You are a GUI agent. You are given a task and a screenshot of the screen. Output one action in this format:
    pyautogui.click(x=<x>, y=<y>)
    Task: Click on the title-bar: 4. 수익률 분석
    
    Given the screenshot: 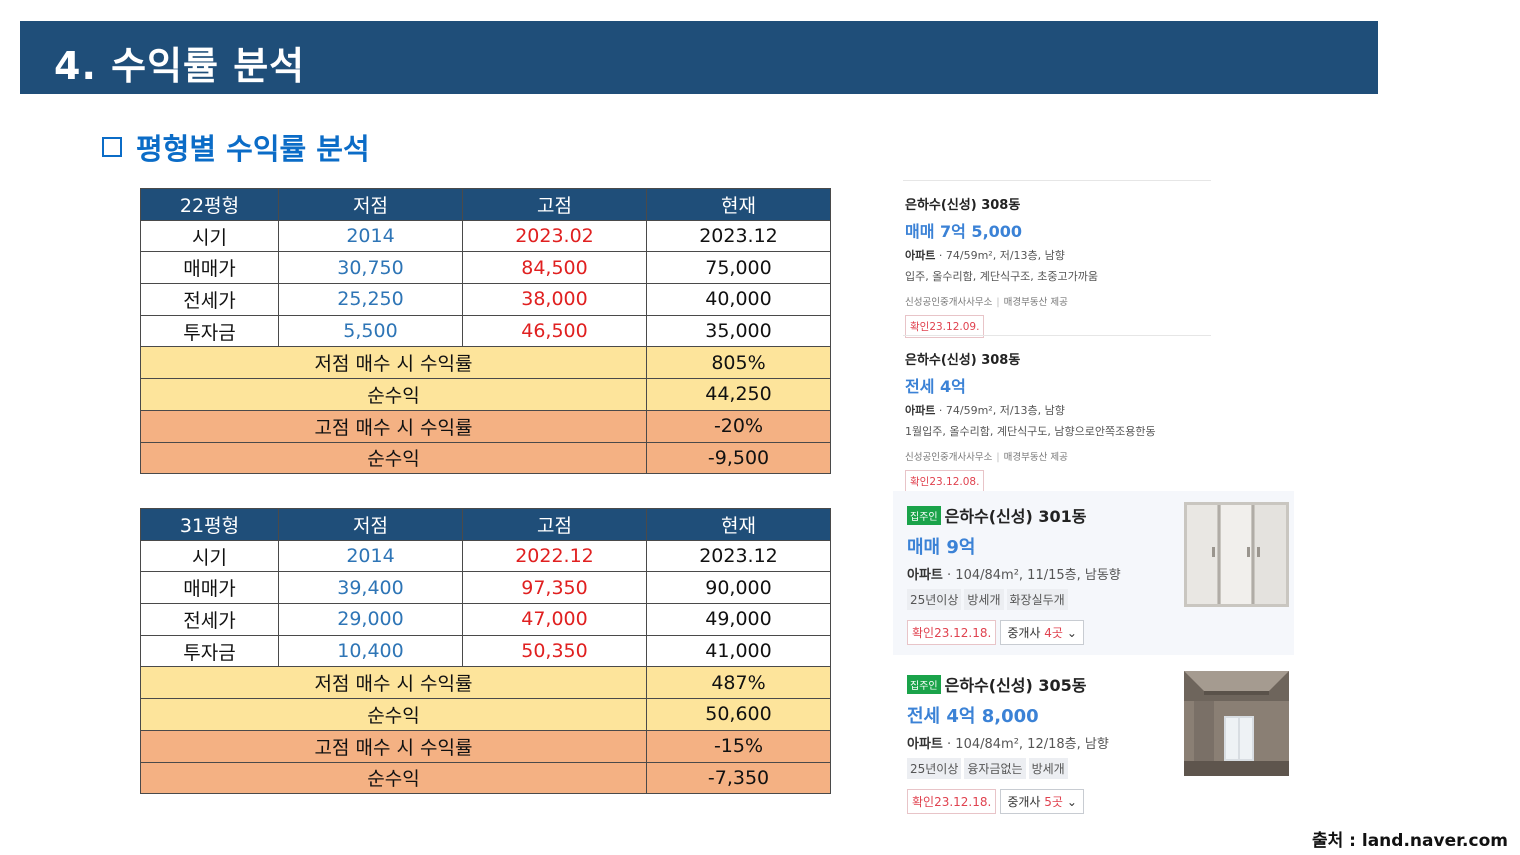 What is the action you would take?
    pyautogui.click(x=699, y=57)
    